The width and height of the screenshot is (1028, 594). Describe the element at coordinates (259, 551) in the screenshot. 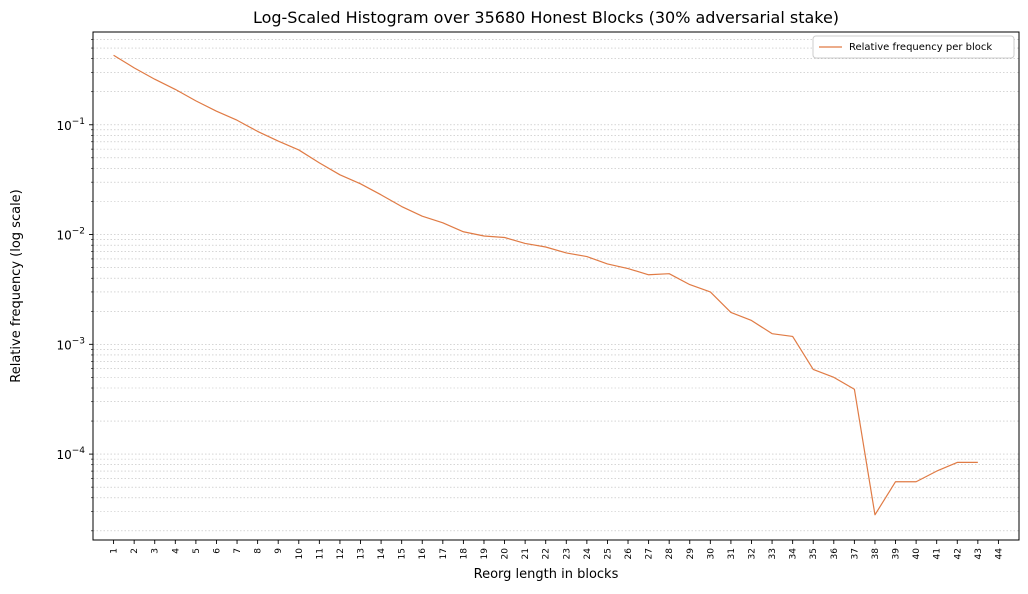

I see `x-tick-label: 8` at that location.